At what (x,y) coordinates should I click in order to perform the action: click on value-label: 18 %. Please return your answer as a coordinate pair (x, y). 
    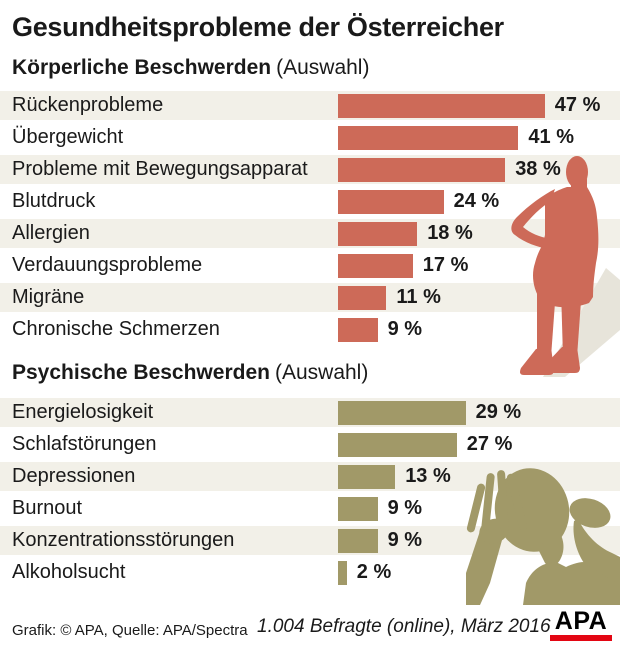
    Looking at the image, I should click on (450, 233).